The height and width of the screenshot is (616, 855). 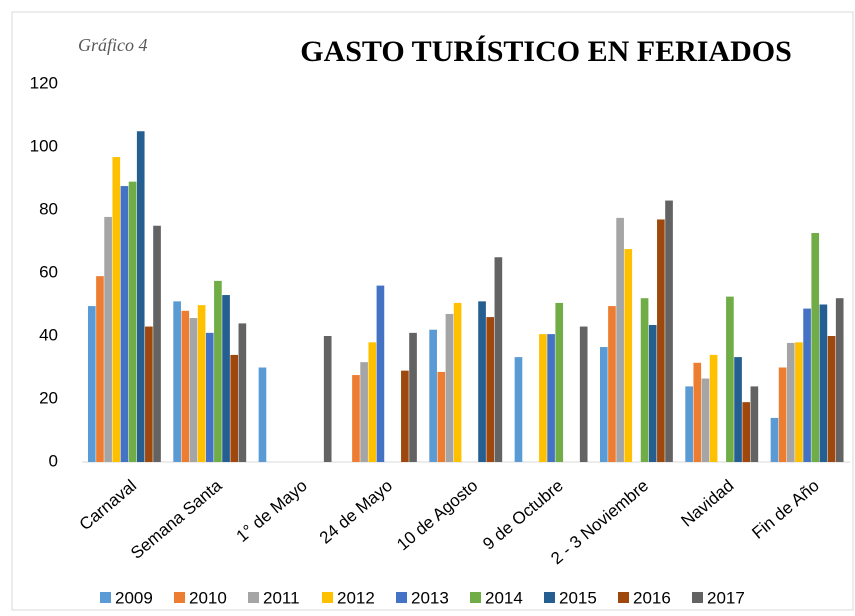 I want to click on y-tick-label: 20, so click(x=48, y=397).